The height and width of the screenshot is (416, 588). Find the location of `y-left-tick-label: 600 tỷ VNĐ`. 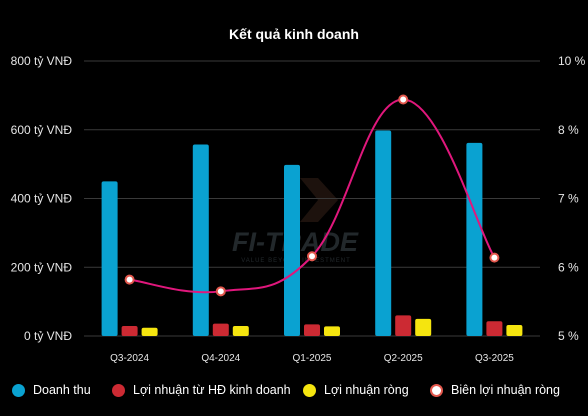

y-left-tick-label: 600 tỷ VNĐ is located at coordinates (42, 130).